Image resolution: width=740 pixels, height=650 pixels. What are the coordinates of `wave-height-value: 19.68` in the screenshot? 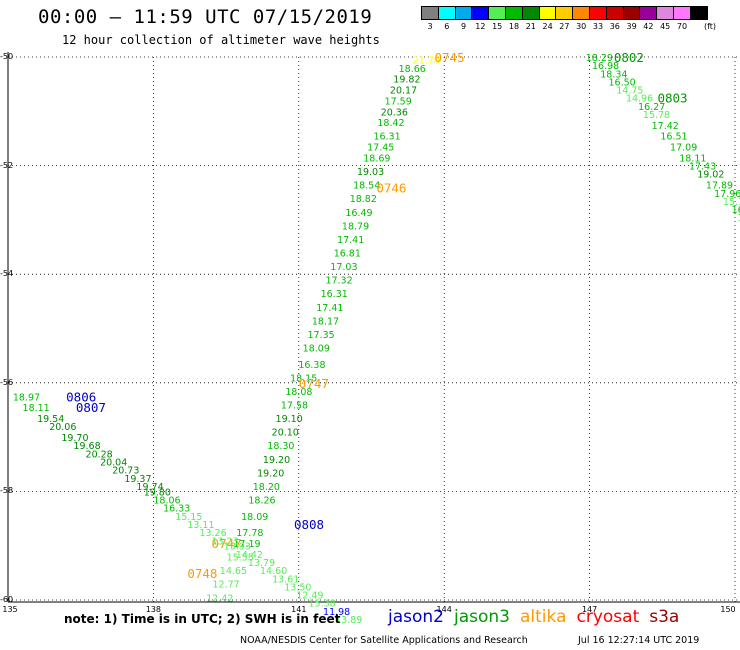 It's located at (86, 446).